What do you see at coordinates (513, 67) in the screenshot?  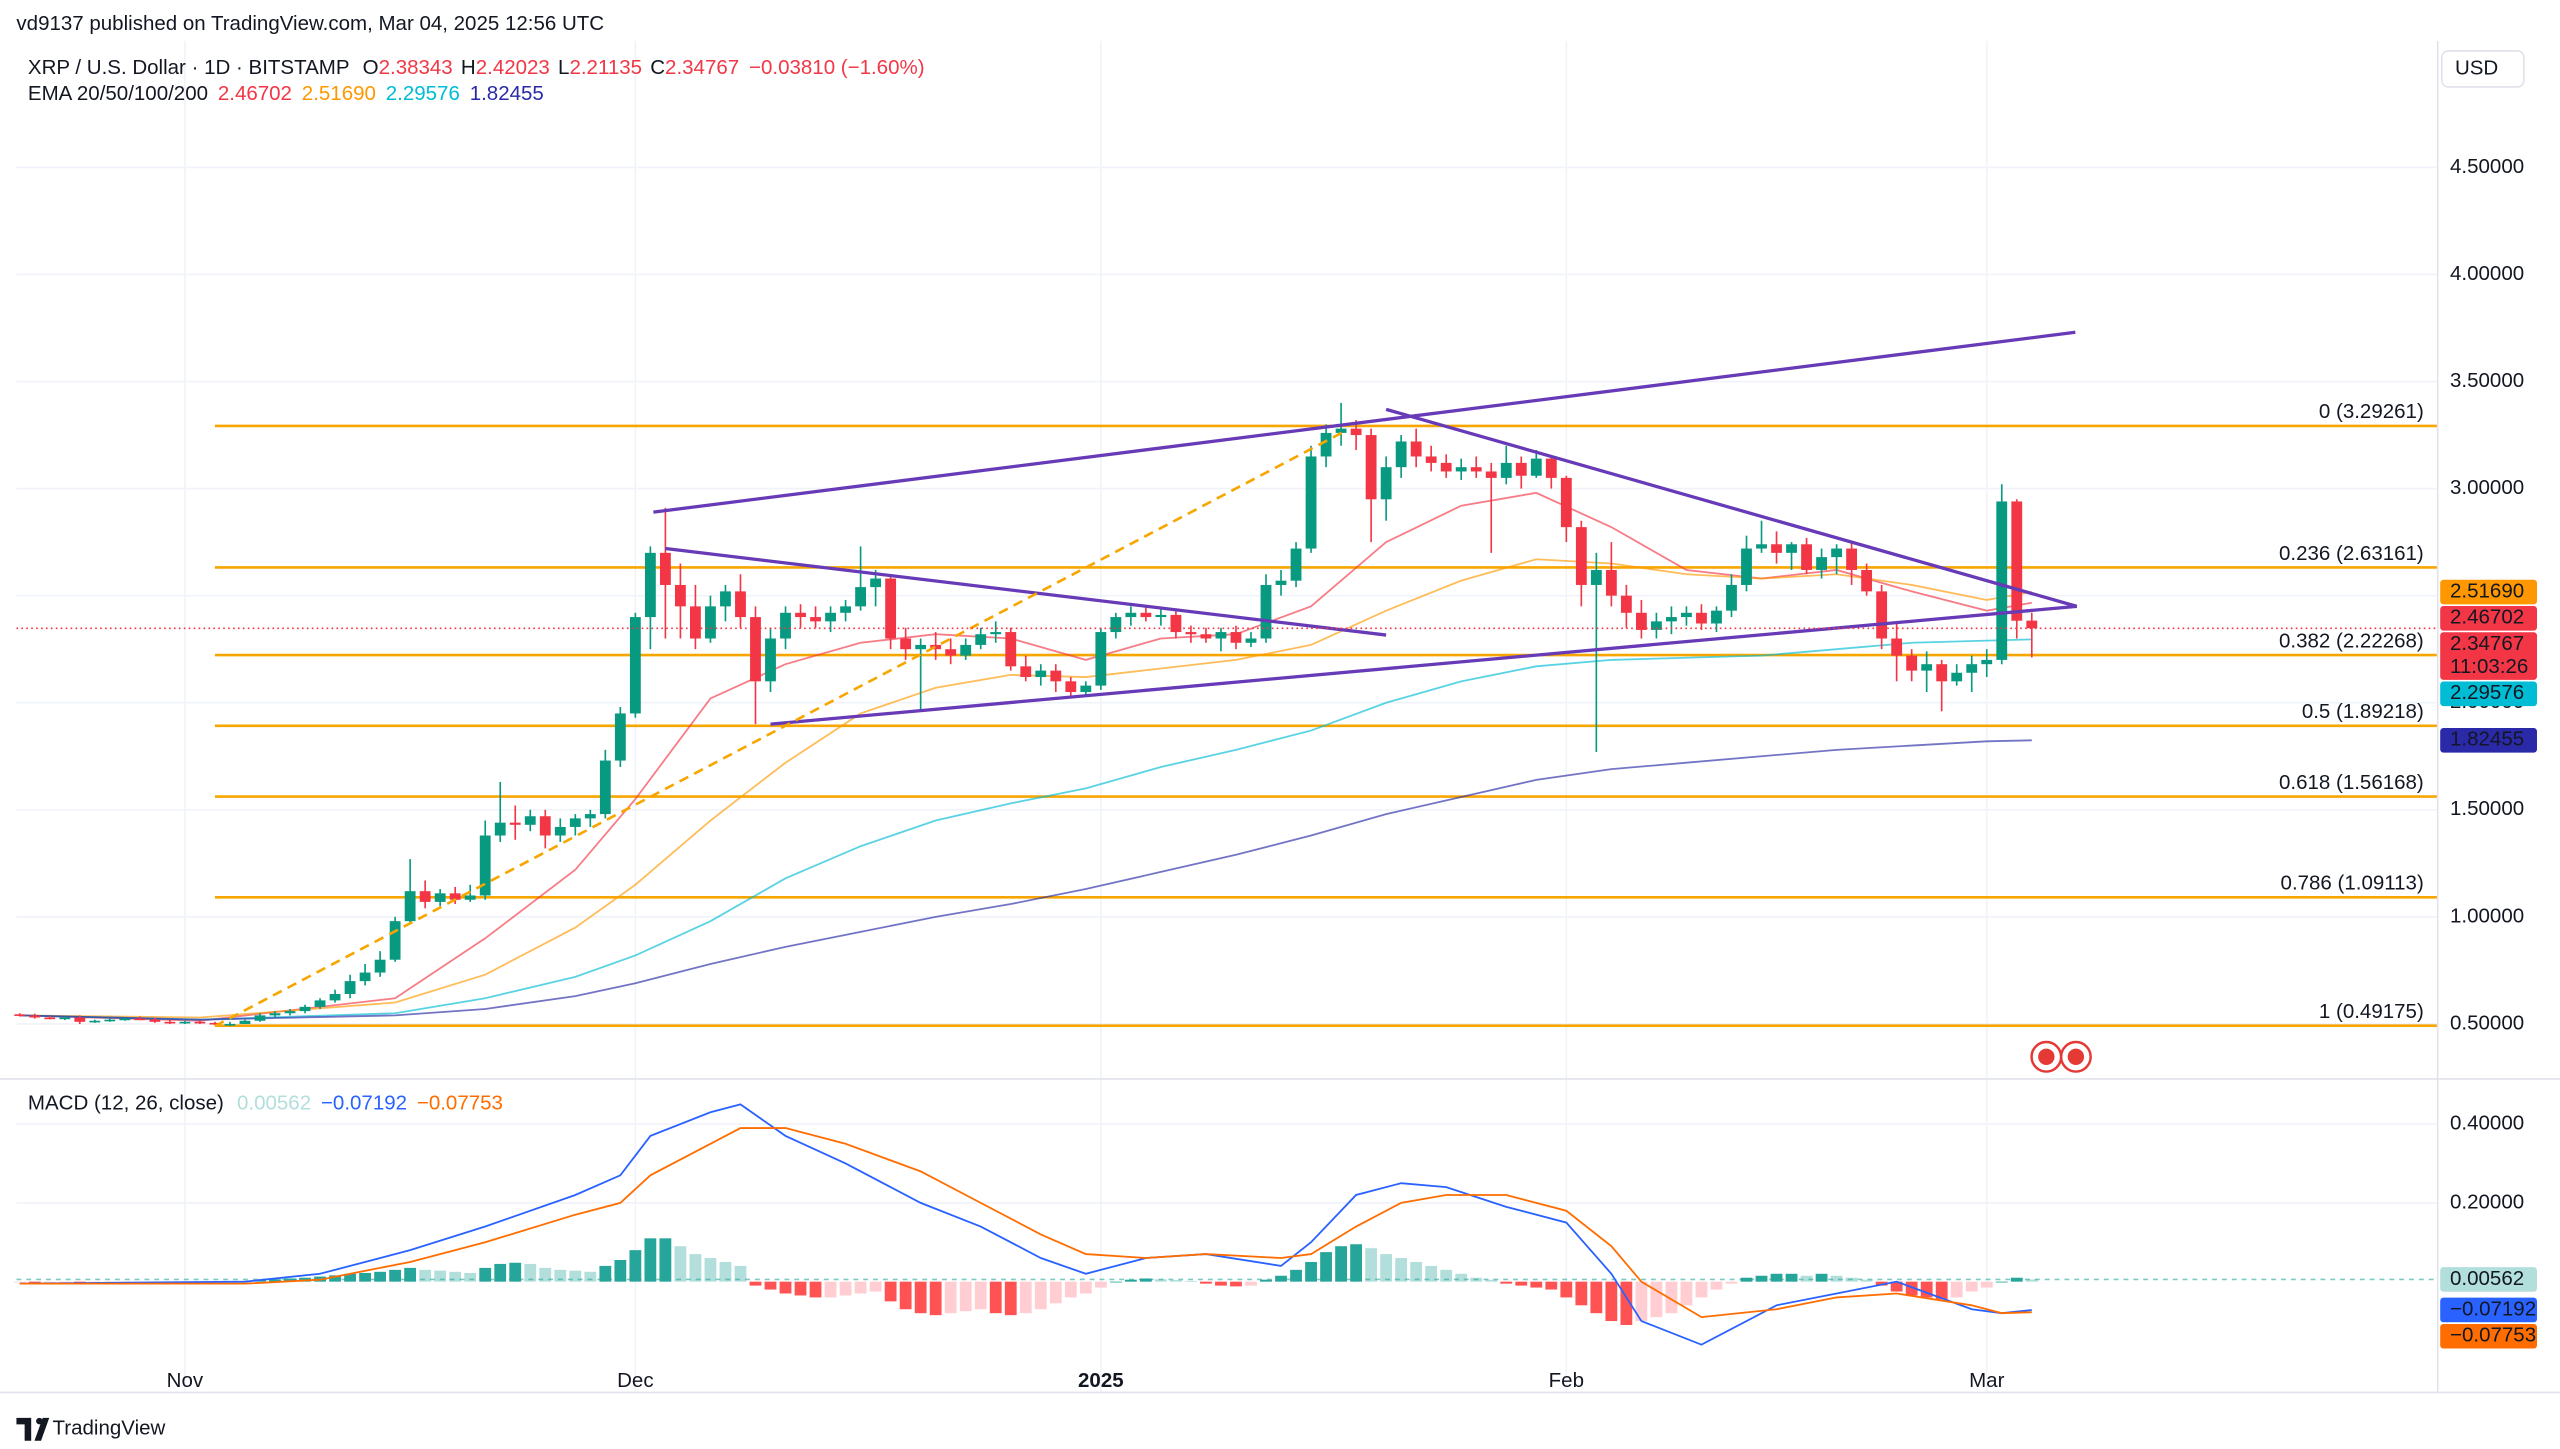 I see `ohlc-value: 2.42023` at bounding box center [513, 67].